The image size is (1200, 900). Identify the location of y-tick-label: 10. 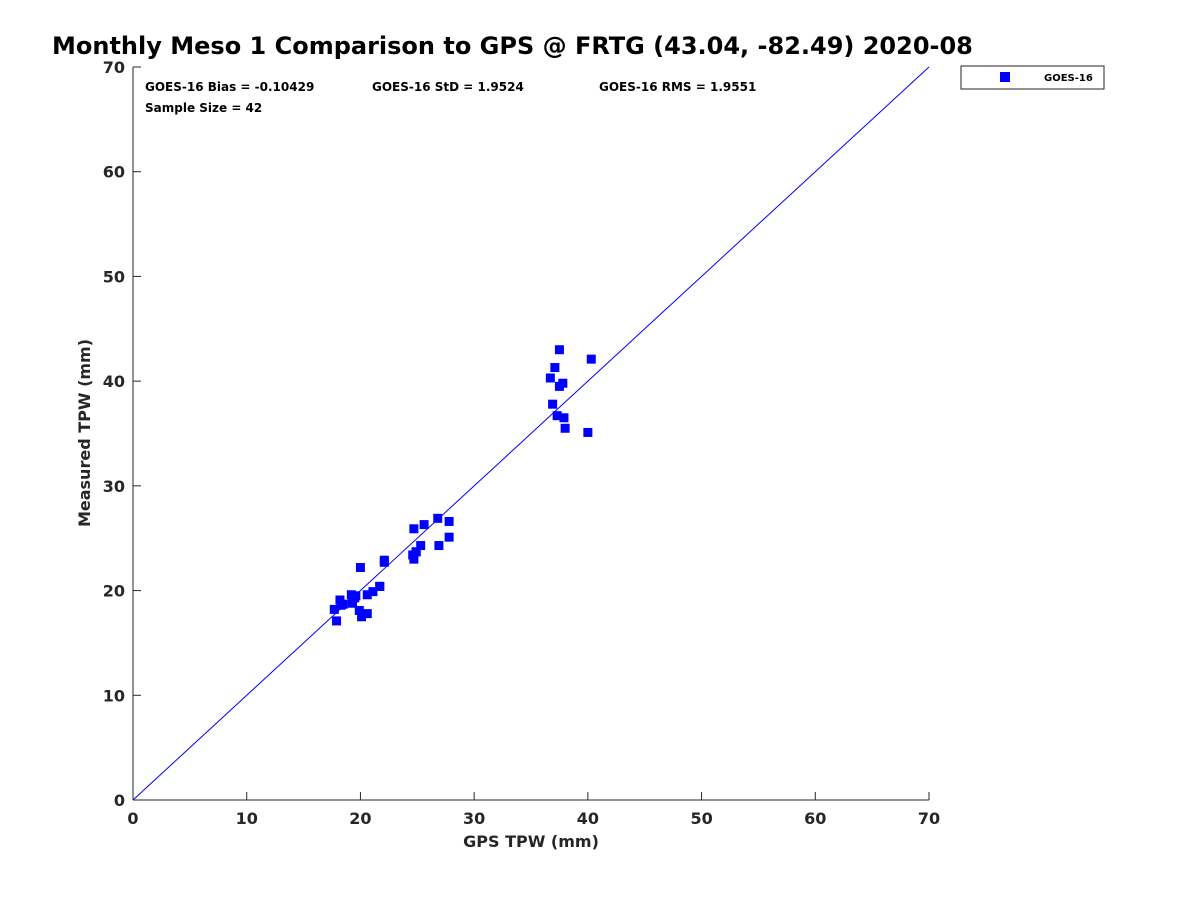
(114, 695).